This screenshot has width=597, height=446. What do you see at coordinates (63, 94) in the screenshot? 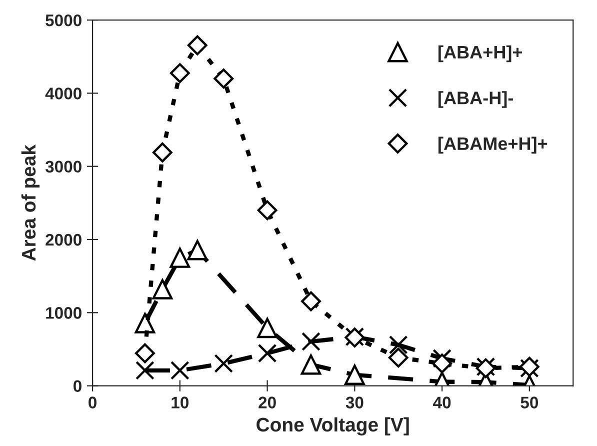
I see `y-tick-label: 4000` at bounding box center [63, 94].